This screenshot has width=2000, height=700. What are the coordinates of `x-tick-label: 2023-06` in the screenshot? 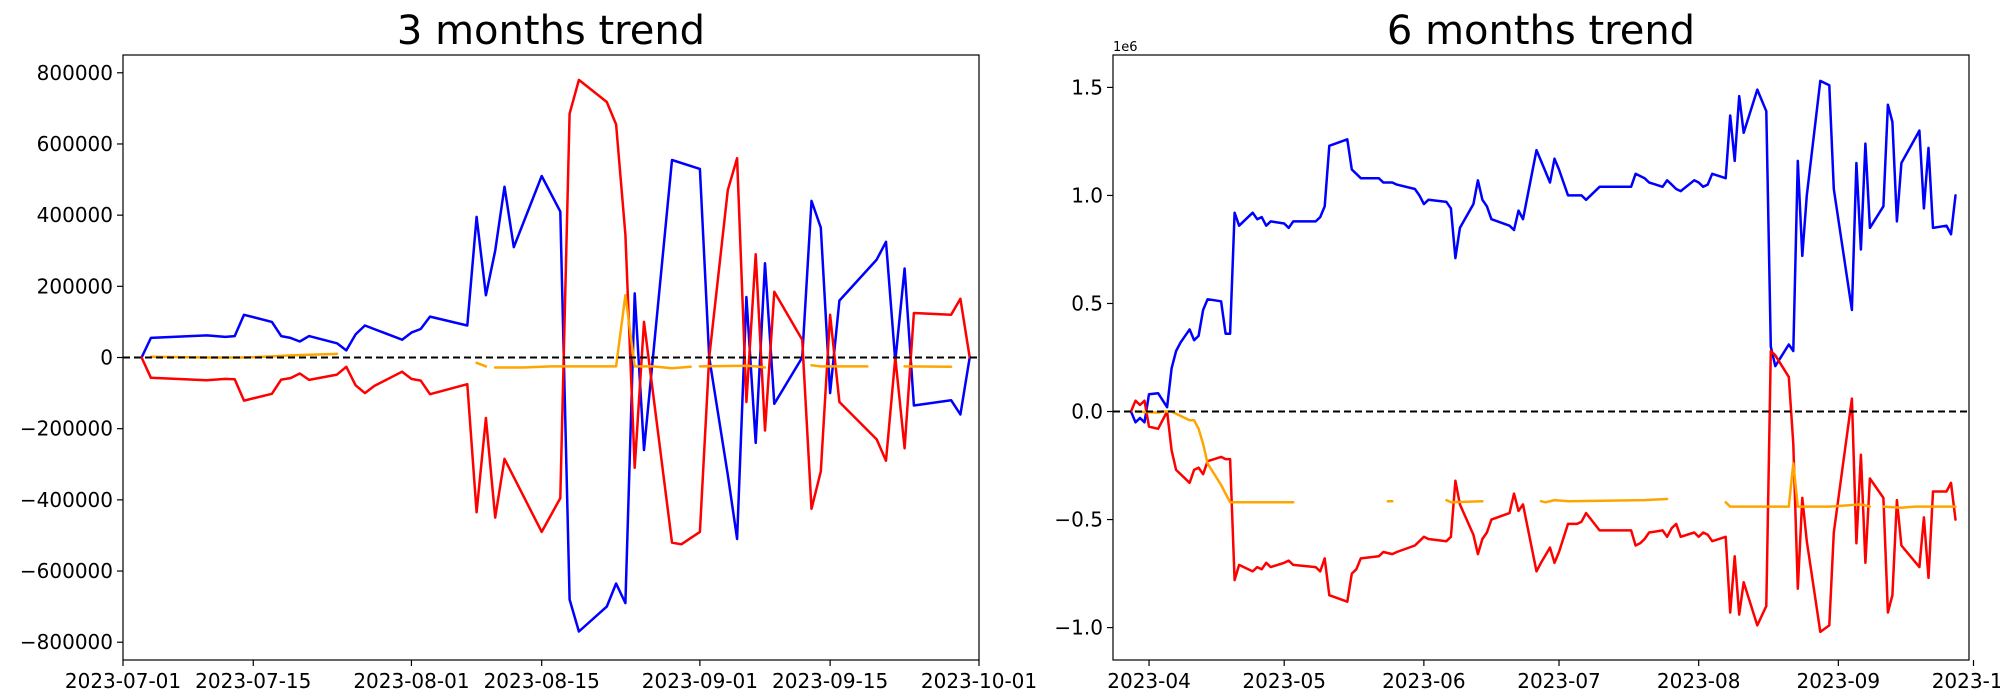 It's located at (1424, 681).